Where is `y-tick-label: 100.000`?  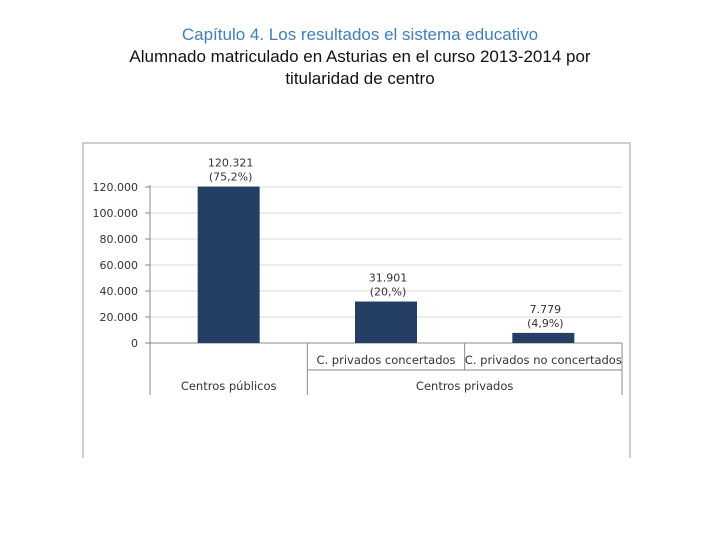 y-tick-label: 100.000 is located at coordinates (116, 213).